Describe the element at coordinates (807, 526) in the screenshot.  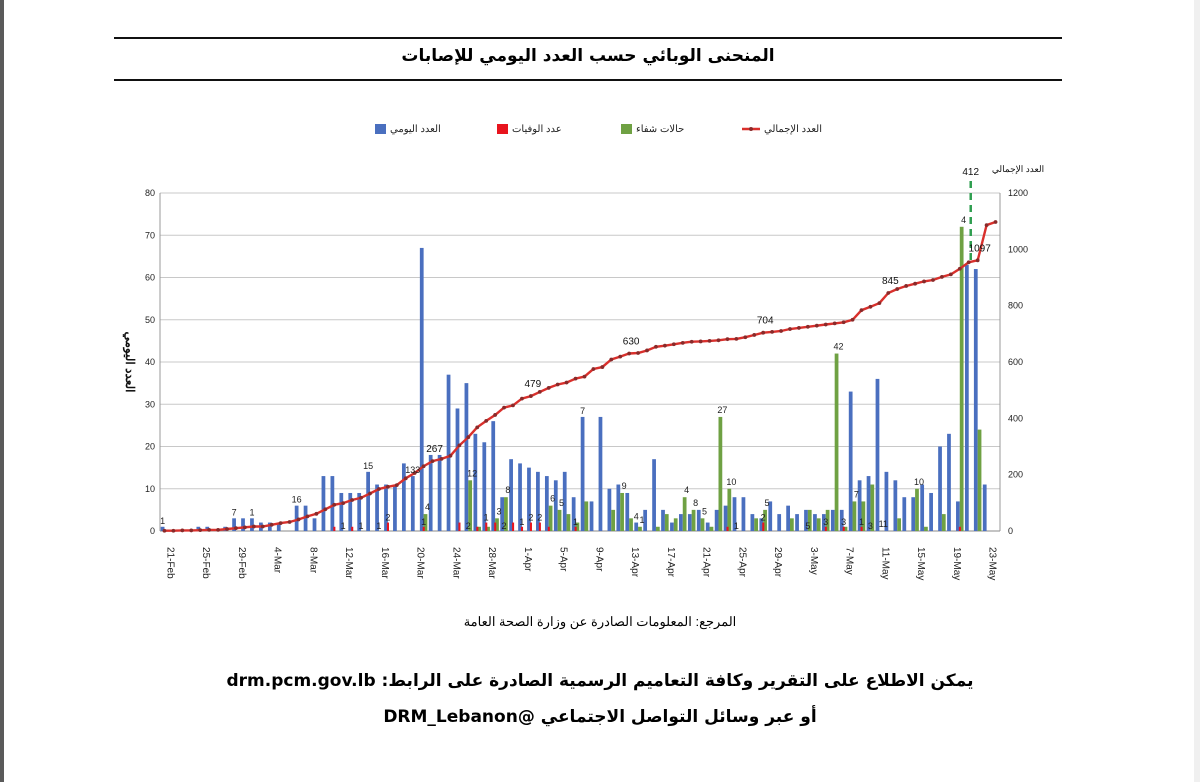
I see `data-label-deaths: 5` at that location.